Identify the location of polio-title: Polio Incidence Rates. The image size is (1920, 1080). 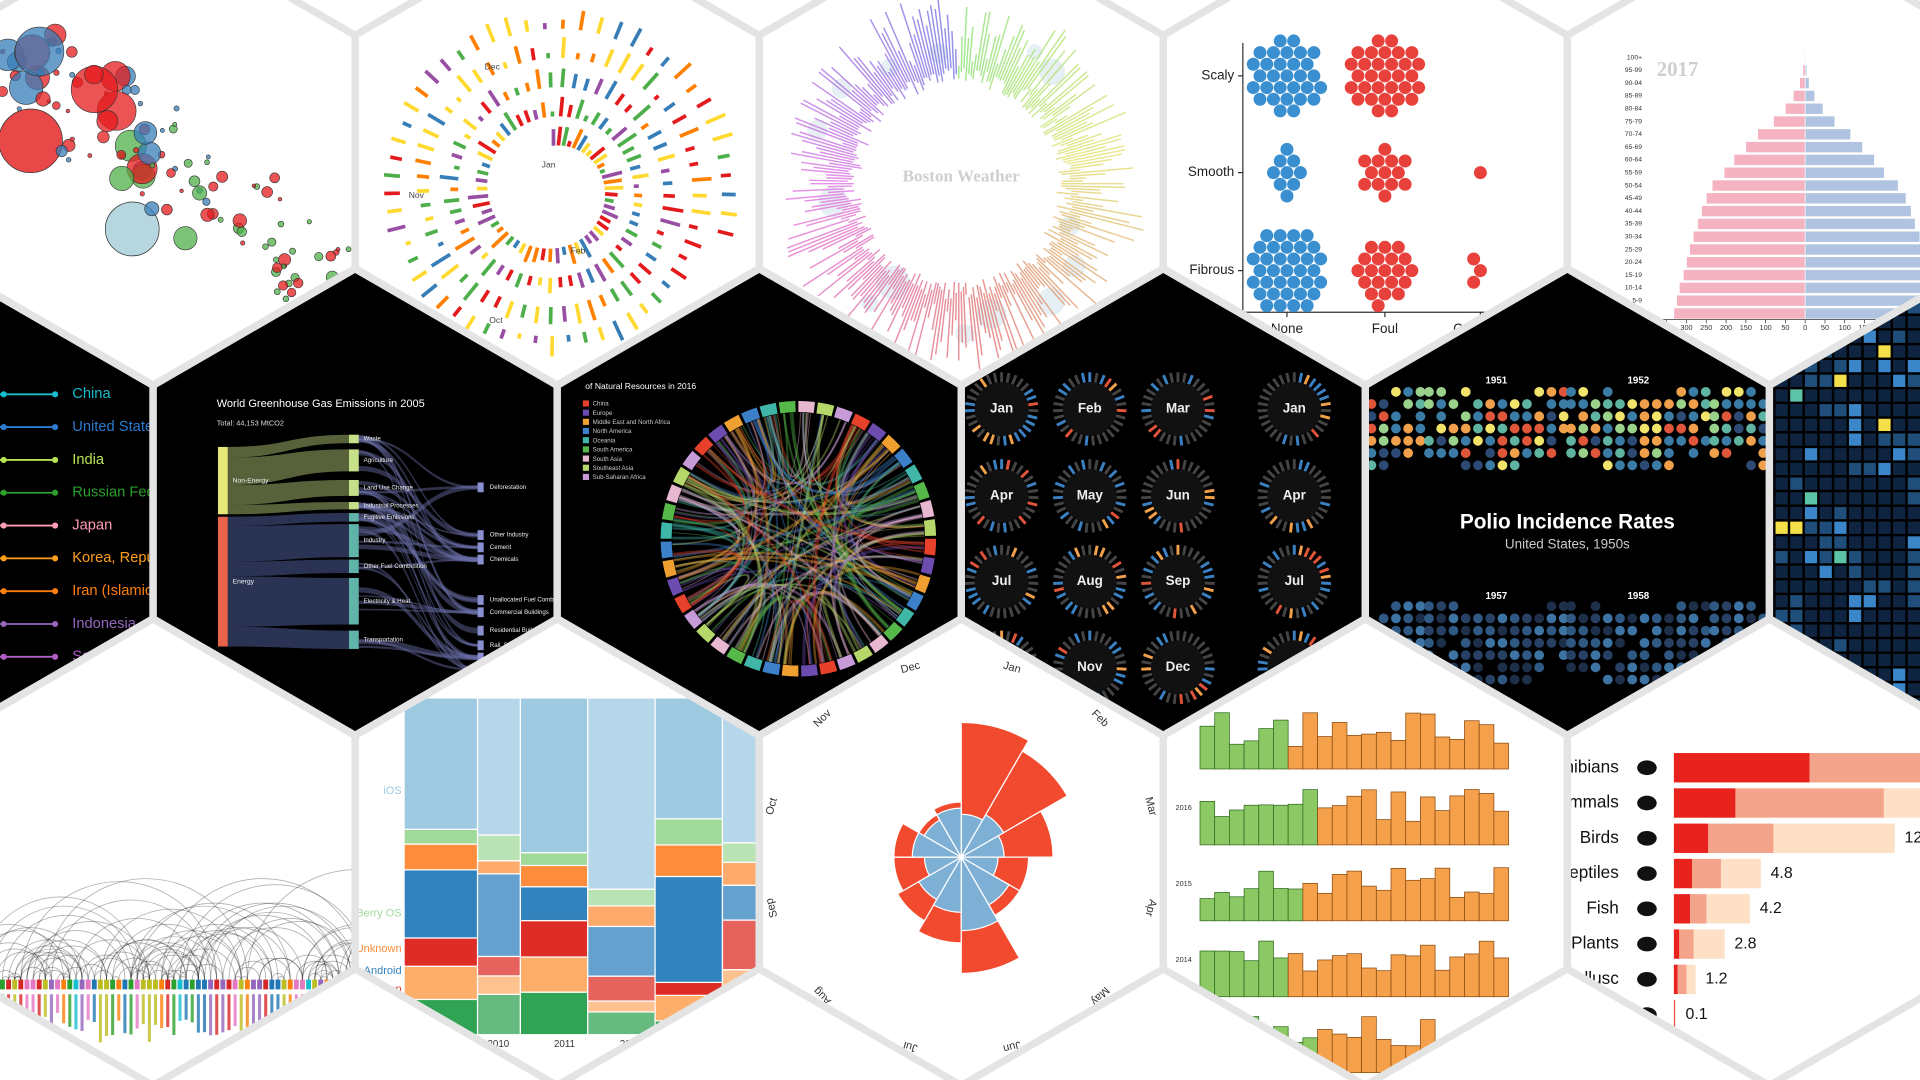
(1567, 521).